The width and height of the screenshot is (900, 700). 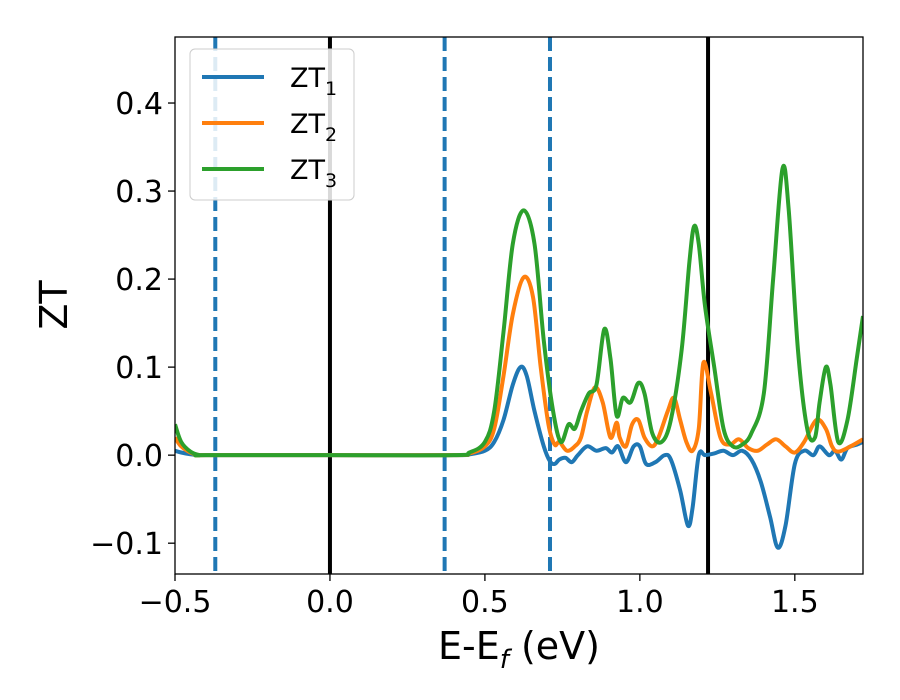 What do you see at coordinates (330, 602) in the screenshot?
I see `x-tick-label-1: 0.0` at bounding box center [330, 602].